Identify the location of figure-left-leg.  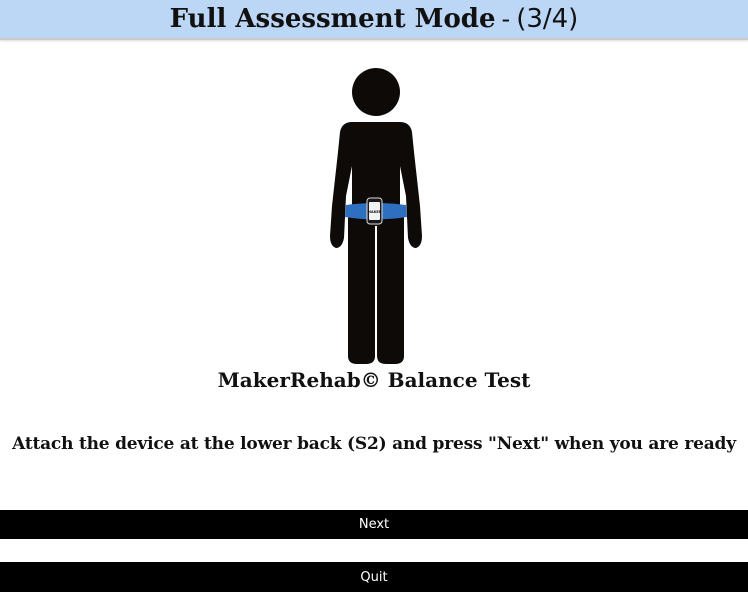
(361, 290).